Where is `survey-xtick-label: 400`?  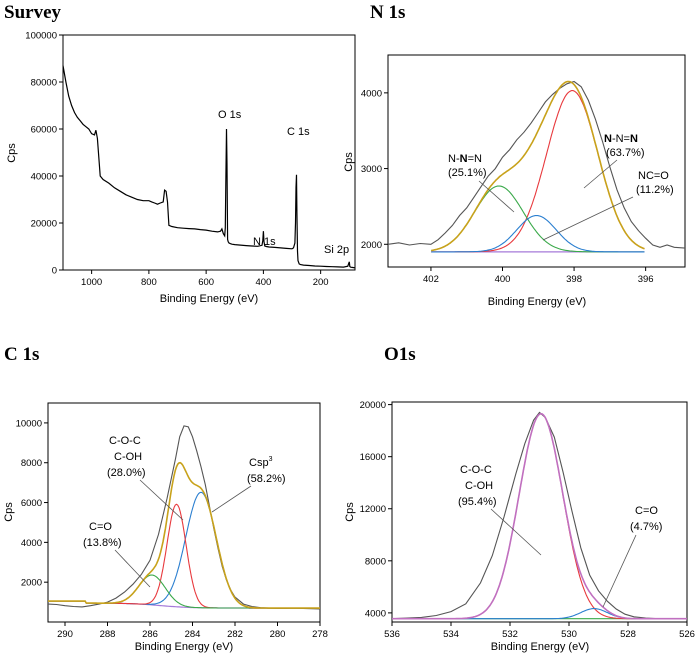
survey-xtick-label: 400 is located at coordinates (263, 282).